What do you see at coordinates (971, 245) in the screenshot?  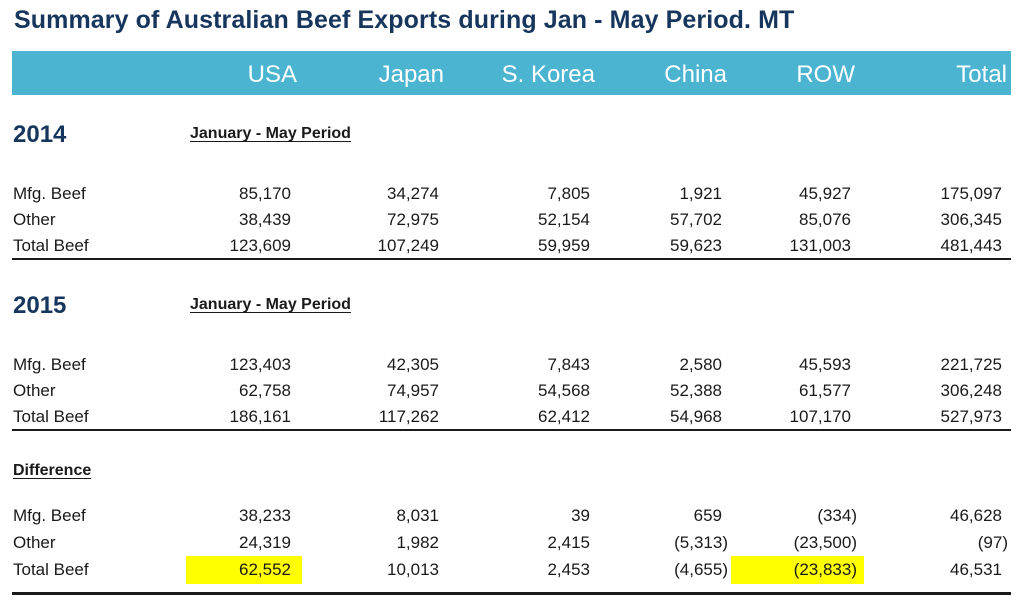 I see `cell-total: 481,443` at bounding box center [971, 245].